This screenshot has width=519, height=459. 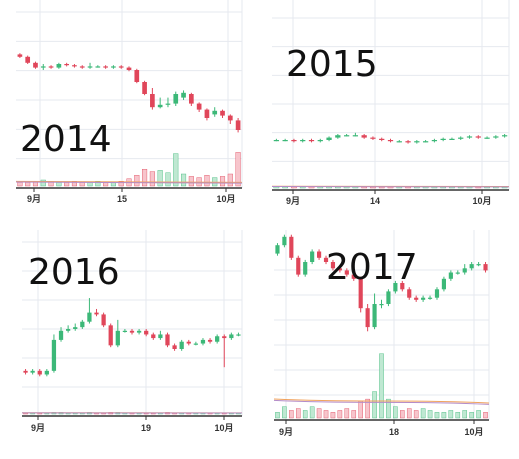 I want to click on x-axis: 9月 18 10月, so click(x=381, y=428).